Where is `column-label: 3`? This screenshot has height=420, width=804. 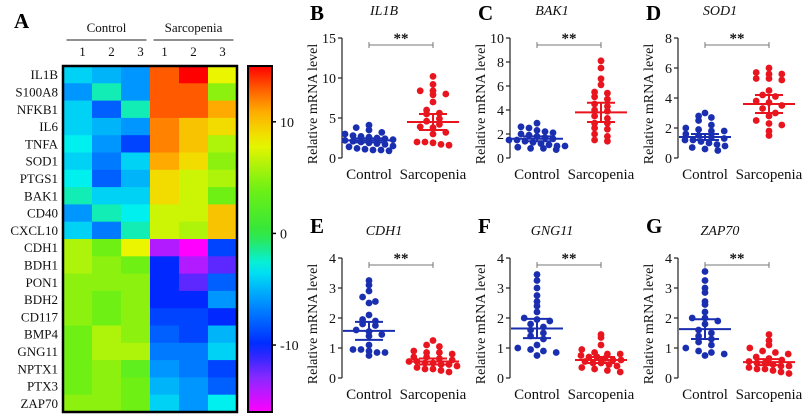 column-label: 3 is located at coordinates (222, 51).